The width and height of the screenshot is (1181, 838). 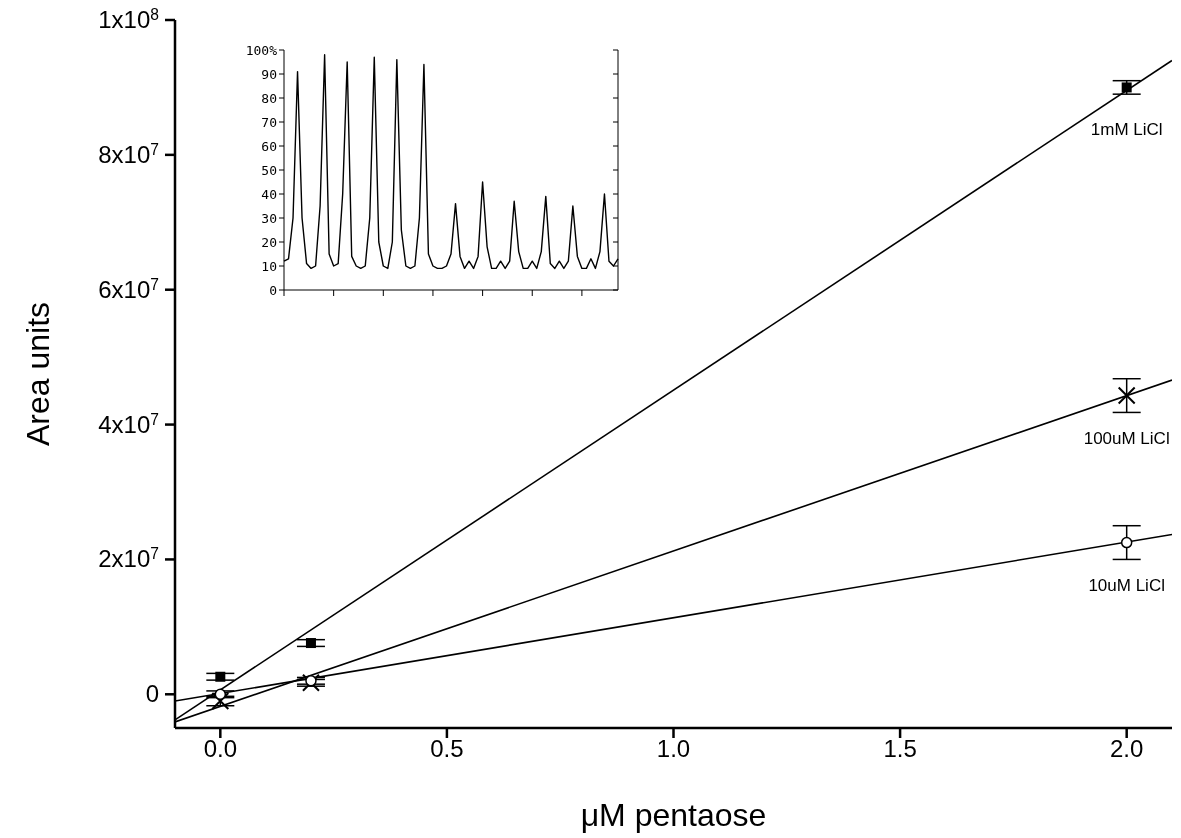 I want to click on text: 100uM LiCl, so click(x=1126, y=438).